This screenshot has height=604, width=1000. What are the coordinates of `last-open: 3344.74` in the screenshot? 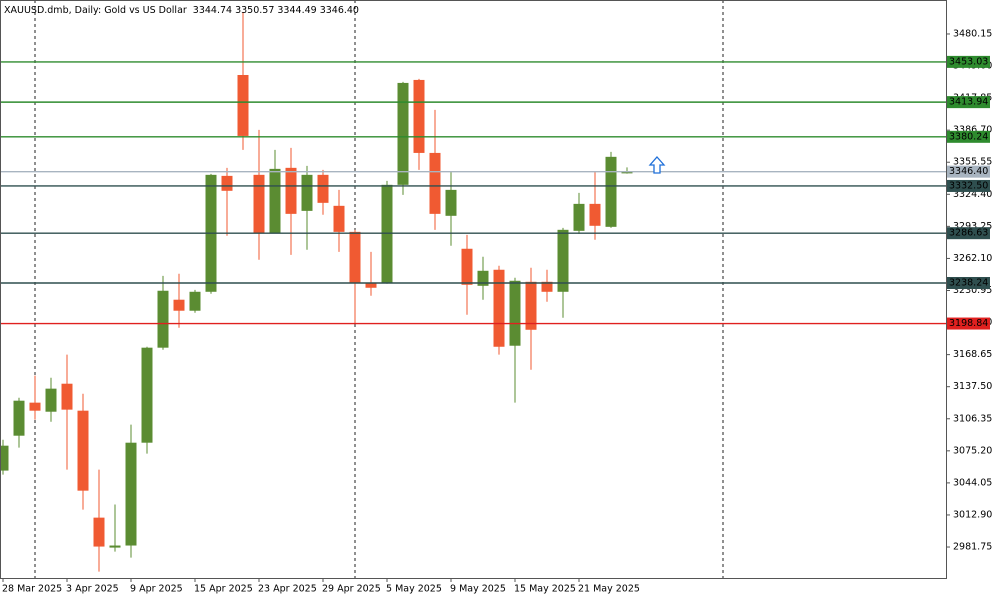 It's located at (212, 10).